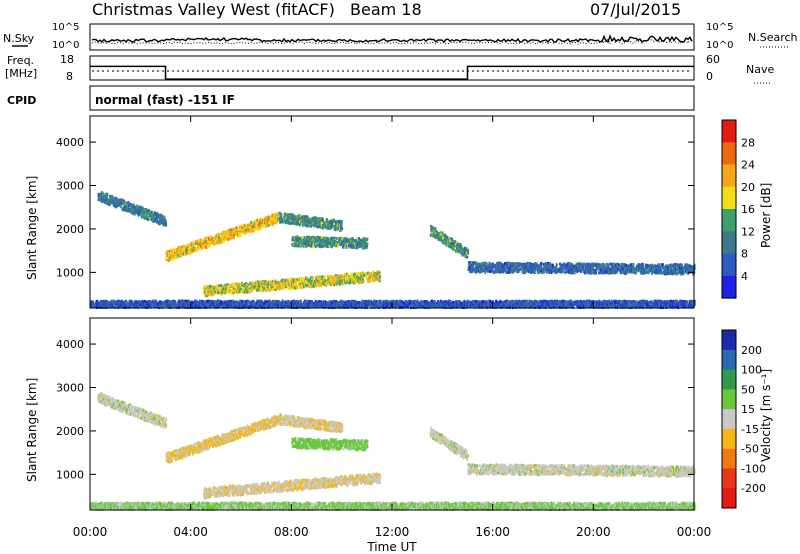 This screenshot has width=800, height=554. What do you see at coordinates (386, 9) in the screenshot?
I see `beam-label: Beam 18` at bounding box center [386, 9].